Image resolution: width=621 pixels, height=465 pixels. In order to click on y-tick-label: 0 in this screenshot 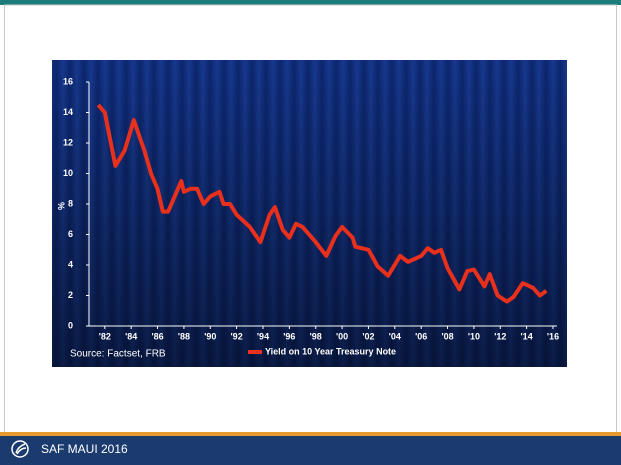, I will do `click(70, 325)`.